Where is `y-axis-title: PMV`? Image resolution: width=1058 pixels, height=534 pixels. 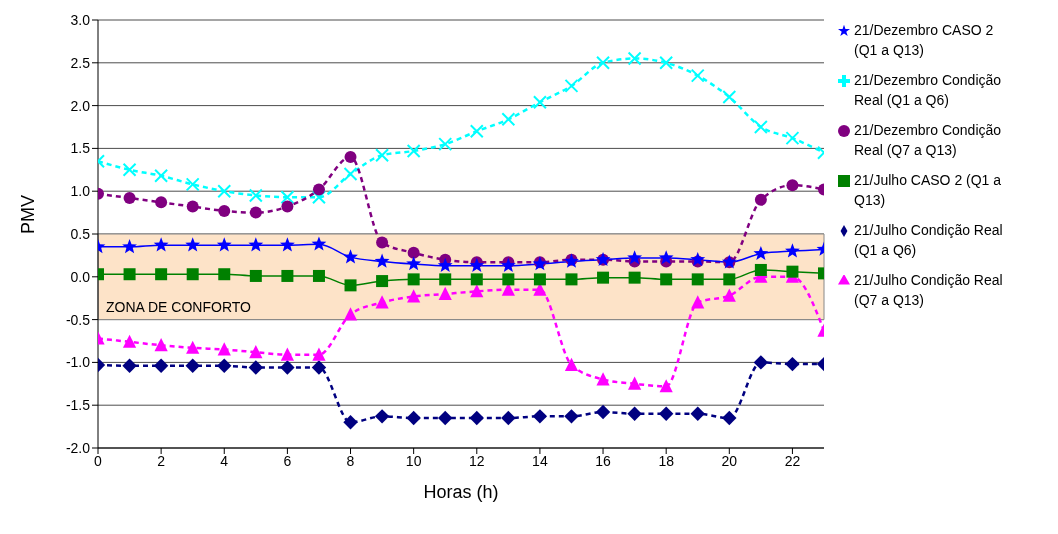 y-axis-title: PMV is located at coordinates (28, 214).